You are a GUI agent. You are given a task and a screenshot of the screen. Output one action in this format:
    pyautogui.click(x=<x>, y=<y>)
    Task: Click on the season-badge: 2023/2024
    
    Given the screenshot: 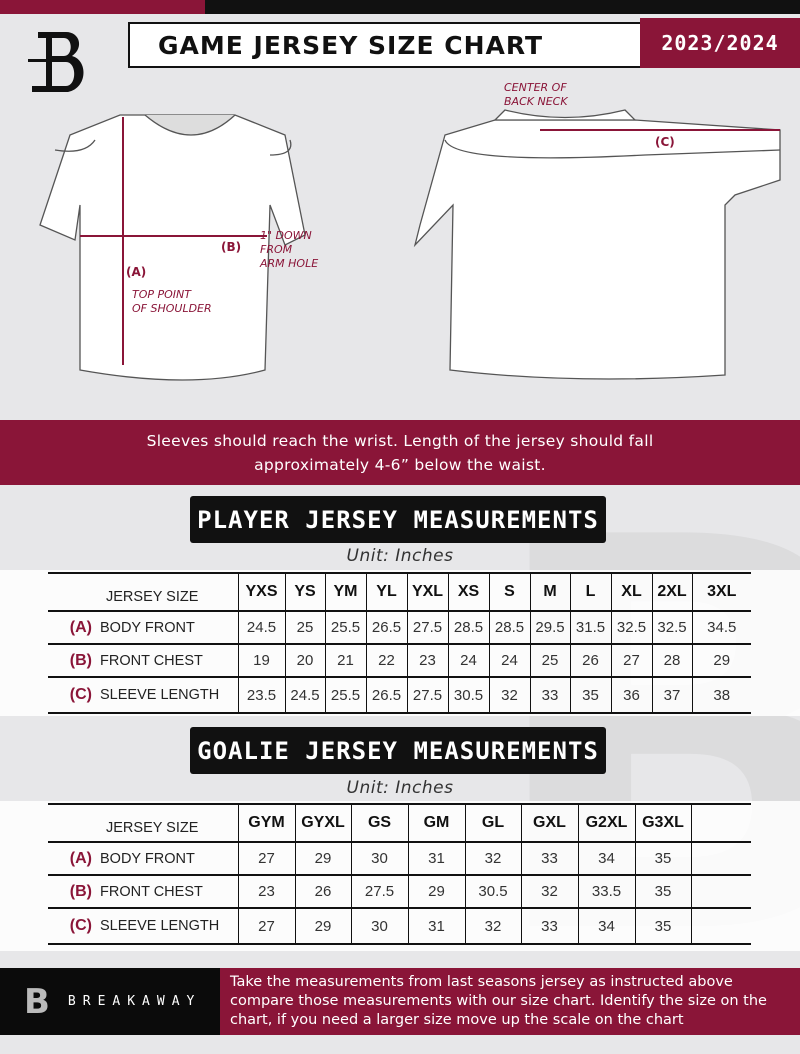 What is the action you would take?
    pyautogui.click(x=720, y=43)
    